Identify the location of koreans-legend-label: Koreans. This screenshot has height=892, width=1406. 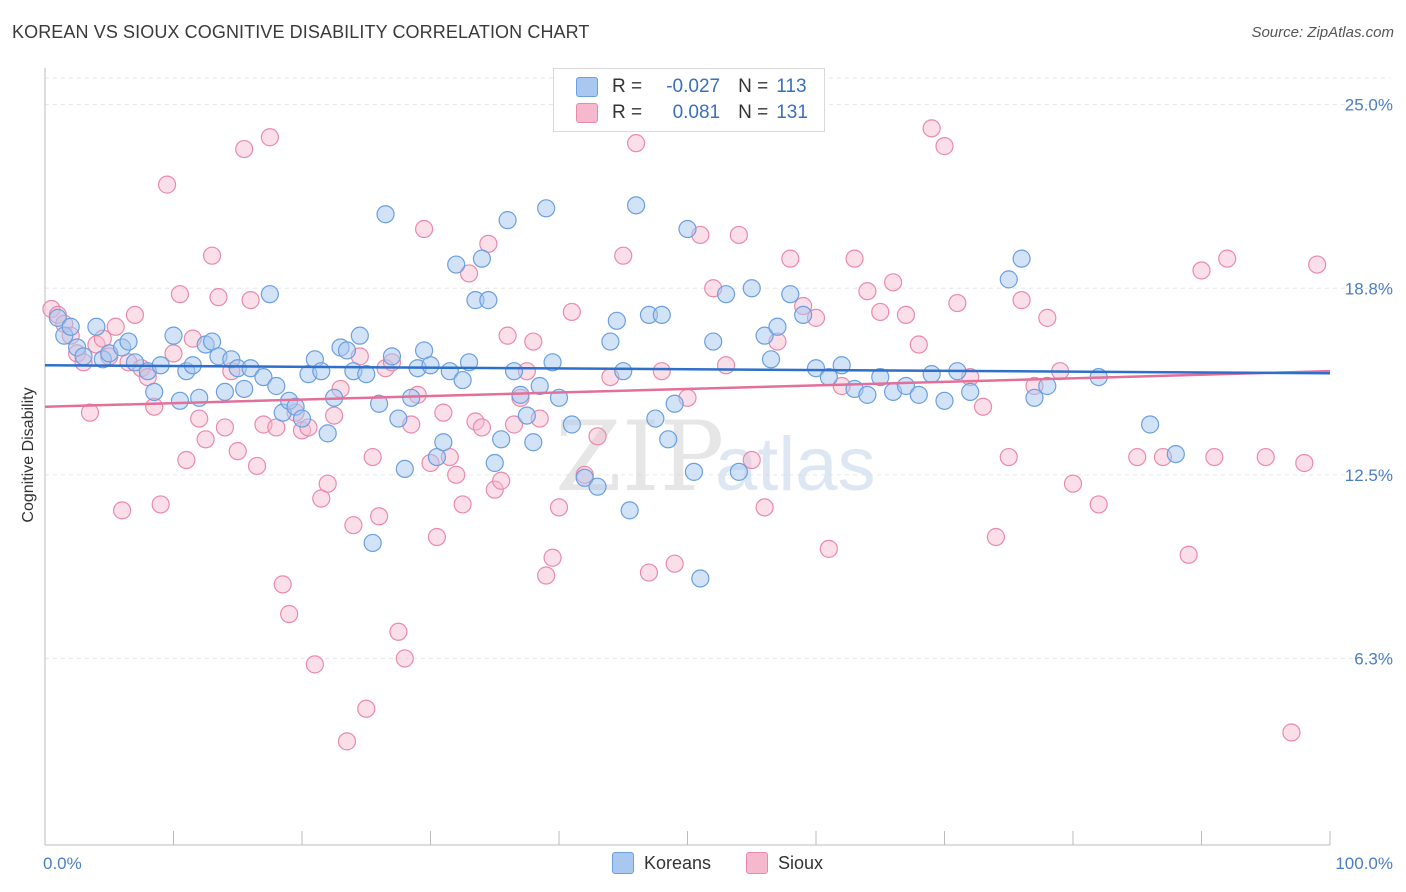
(678, 862).